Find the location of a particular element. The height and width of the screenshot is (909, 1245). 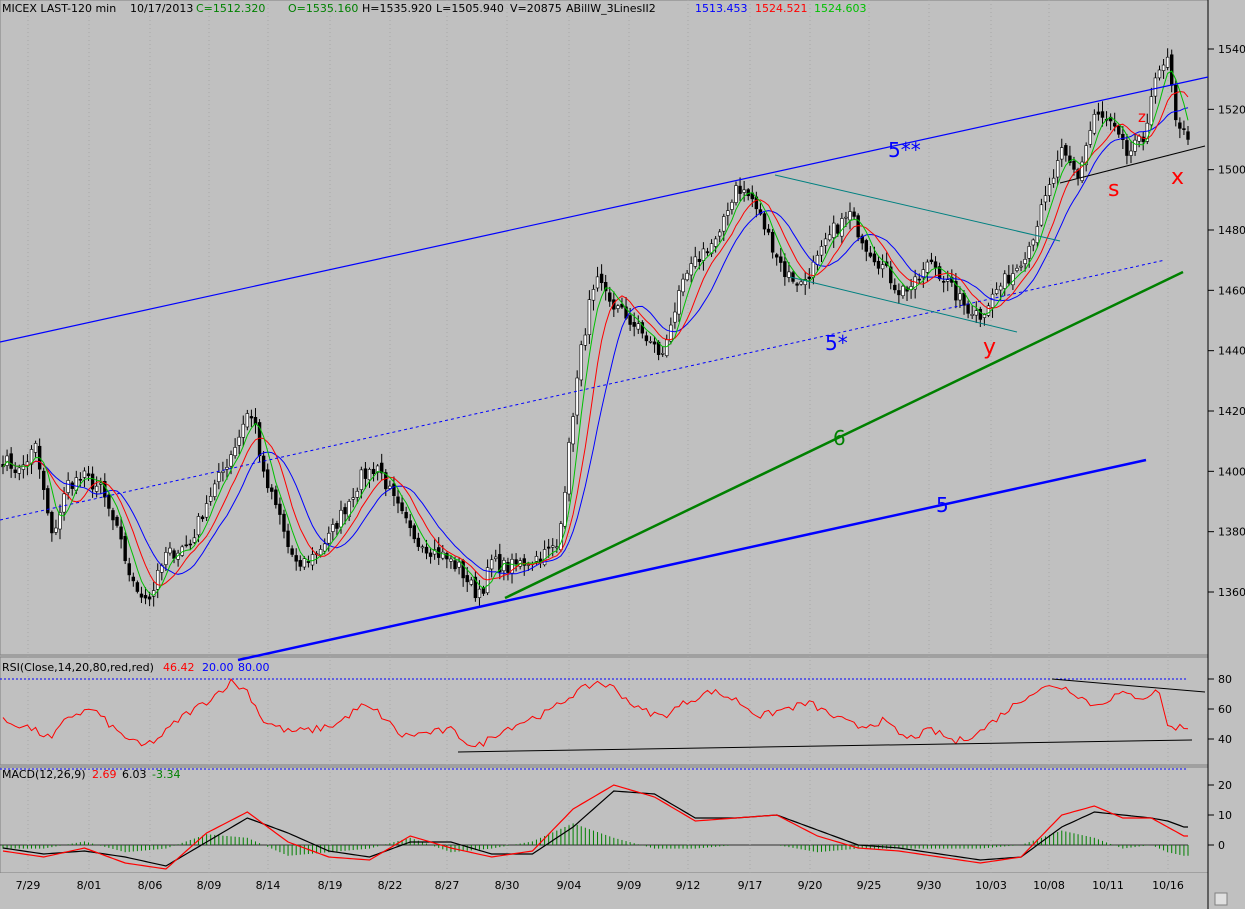

header-volume: V=20875 is located at coordinates (536, 8).